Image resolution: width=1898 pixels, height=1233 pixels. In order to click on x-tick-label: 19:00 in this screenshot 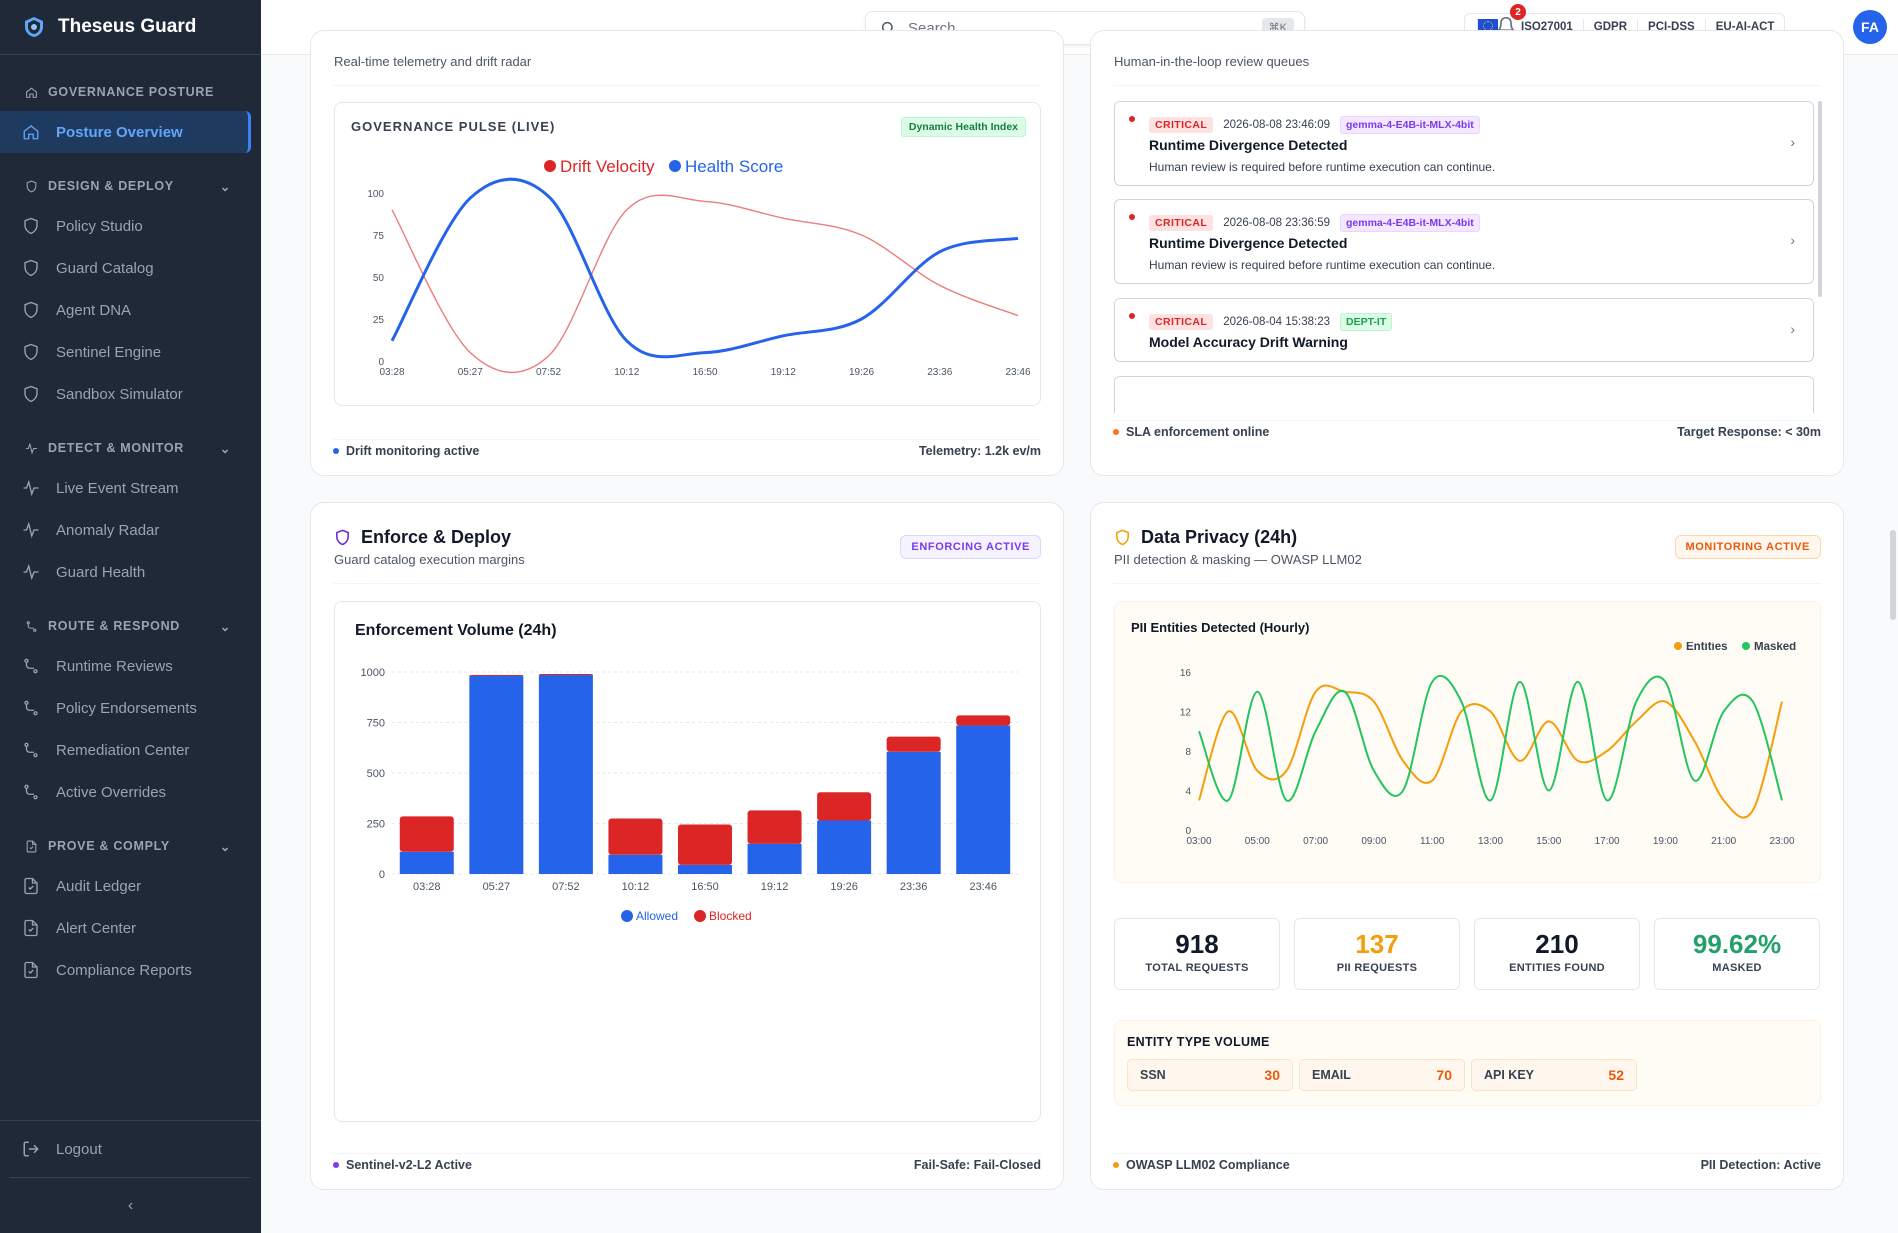, I will do `click(1665, 841)`.